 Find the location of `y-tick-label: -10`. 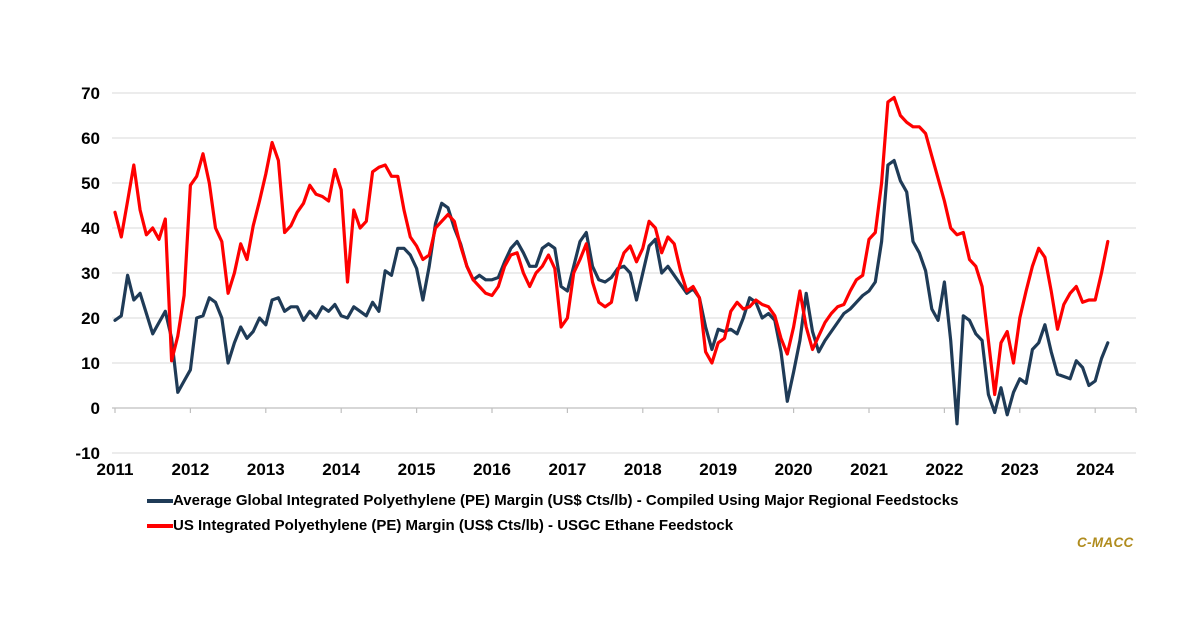

y-tick-label: -10 is located at coordinates (87, 453).